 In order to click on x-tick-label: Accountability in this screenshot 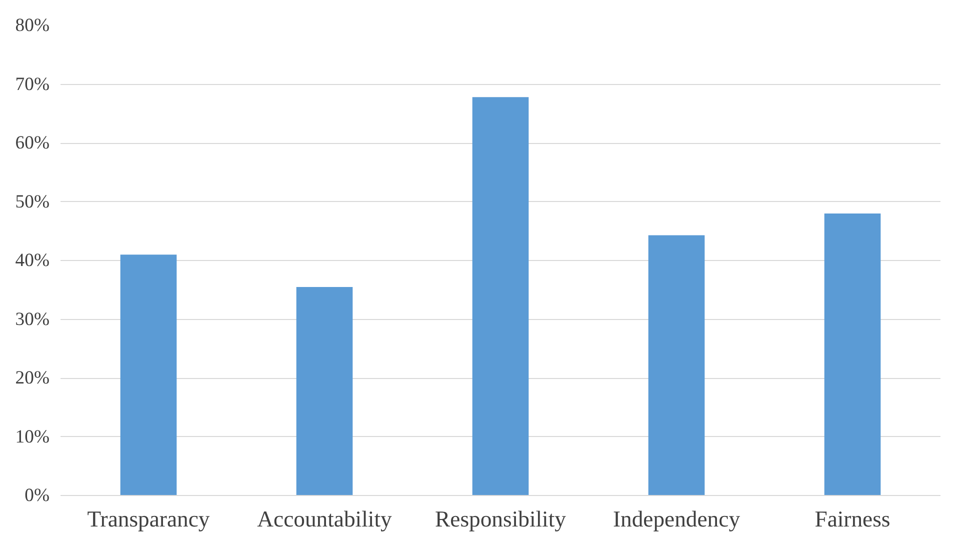, I will do `click(324, 519)`.